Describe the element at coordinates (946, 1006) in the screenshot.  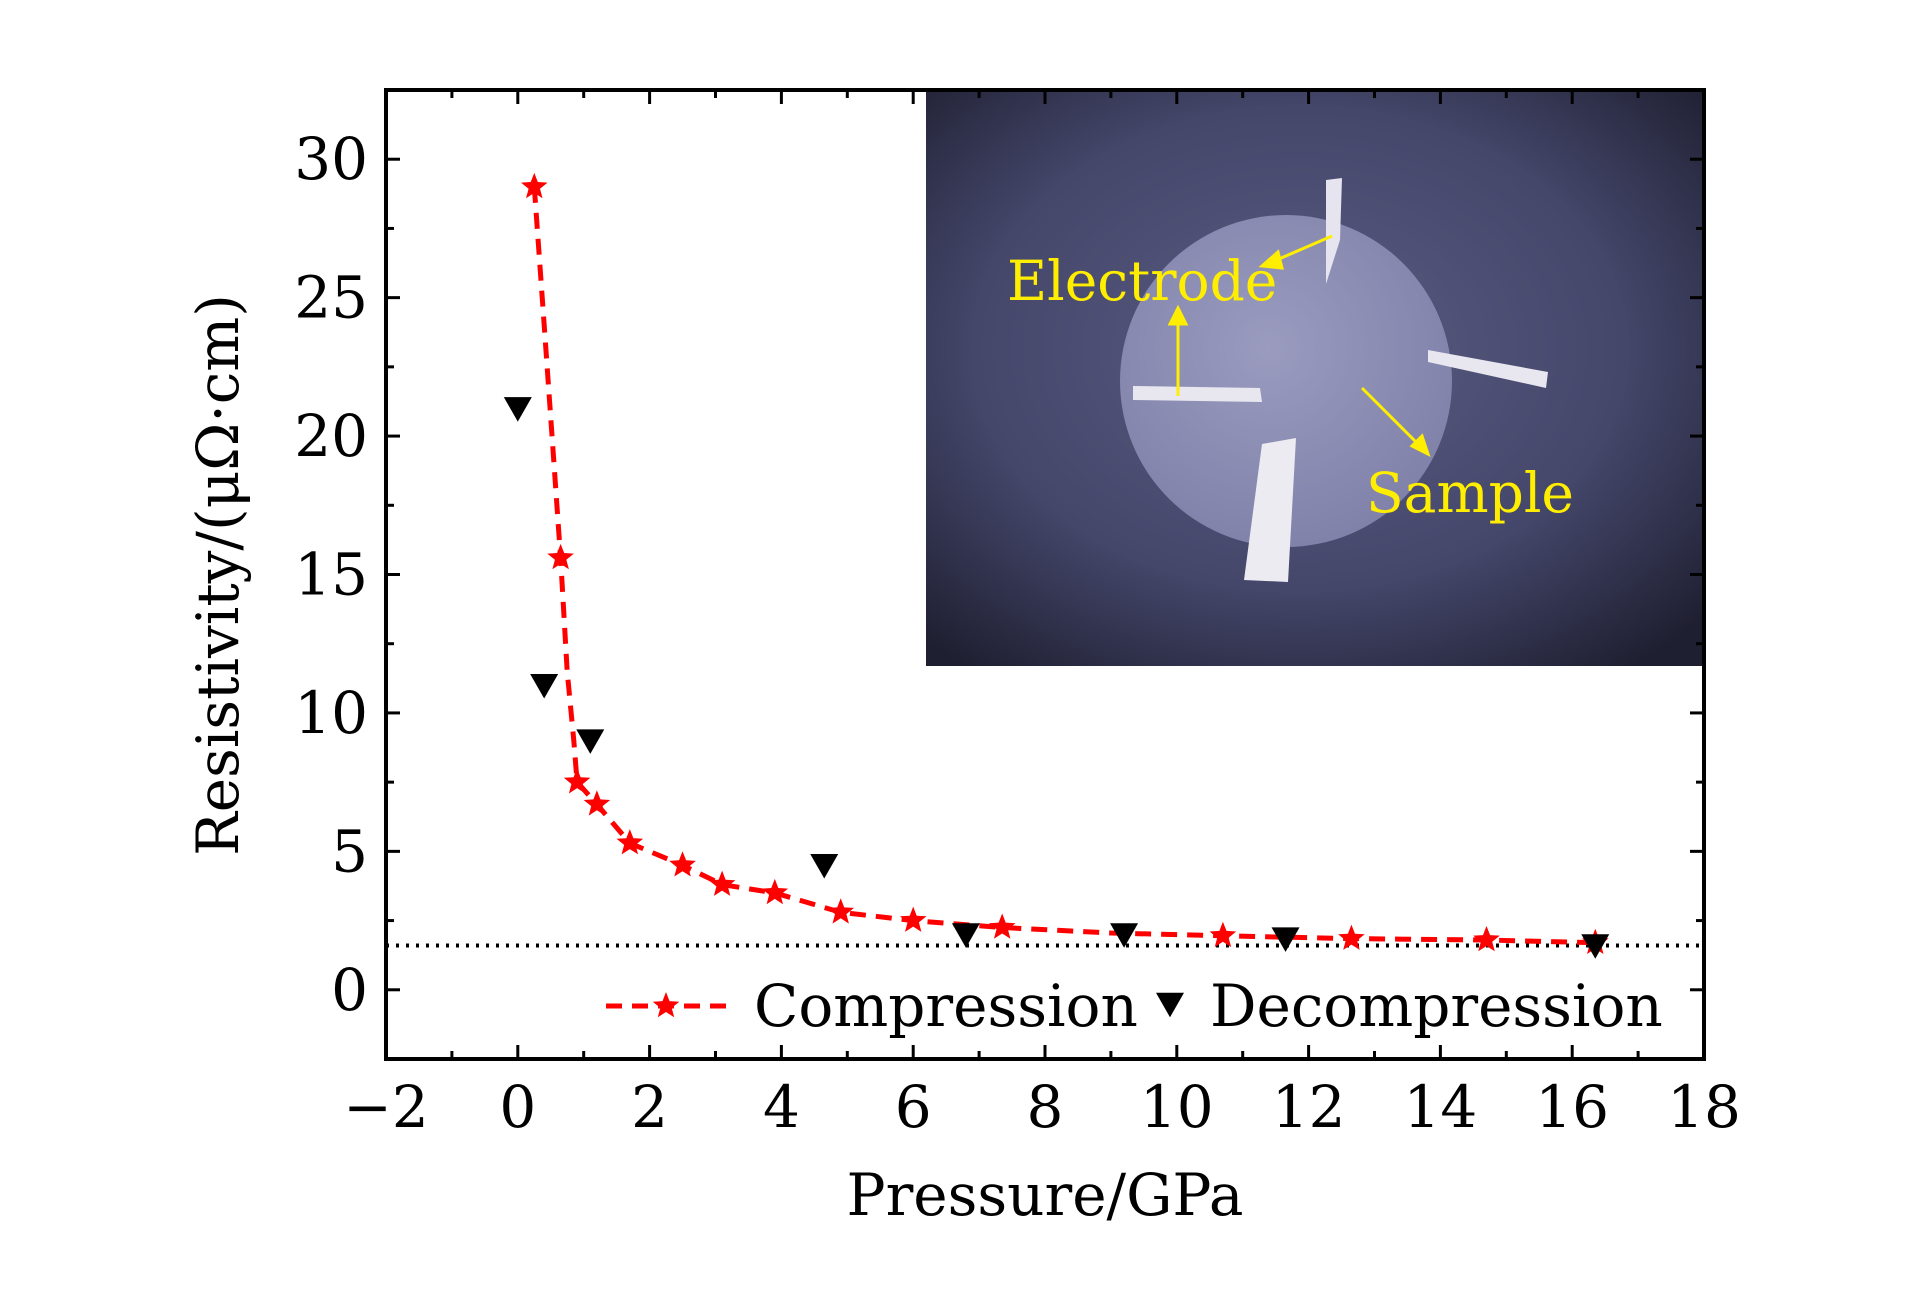
I see `legend-compression-label: Compression` at that location.